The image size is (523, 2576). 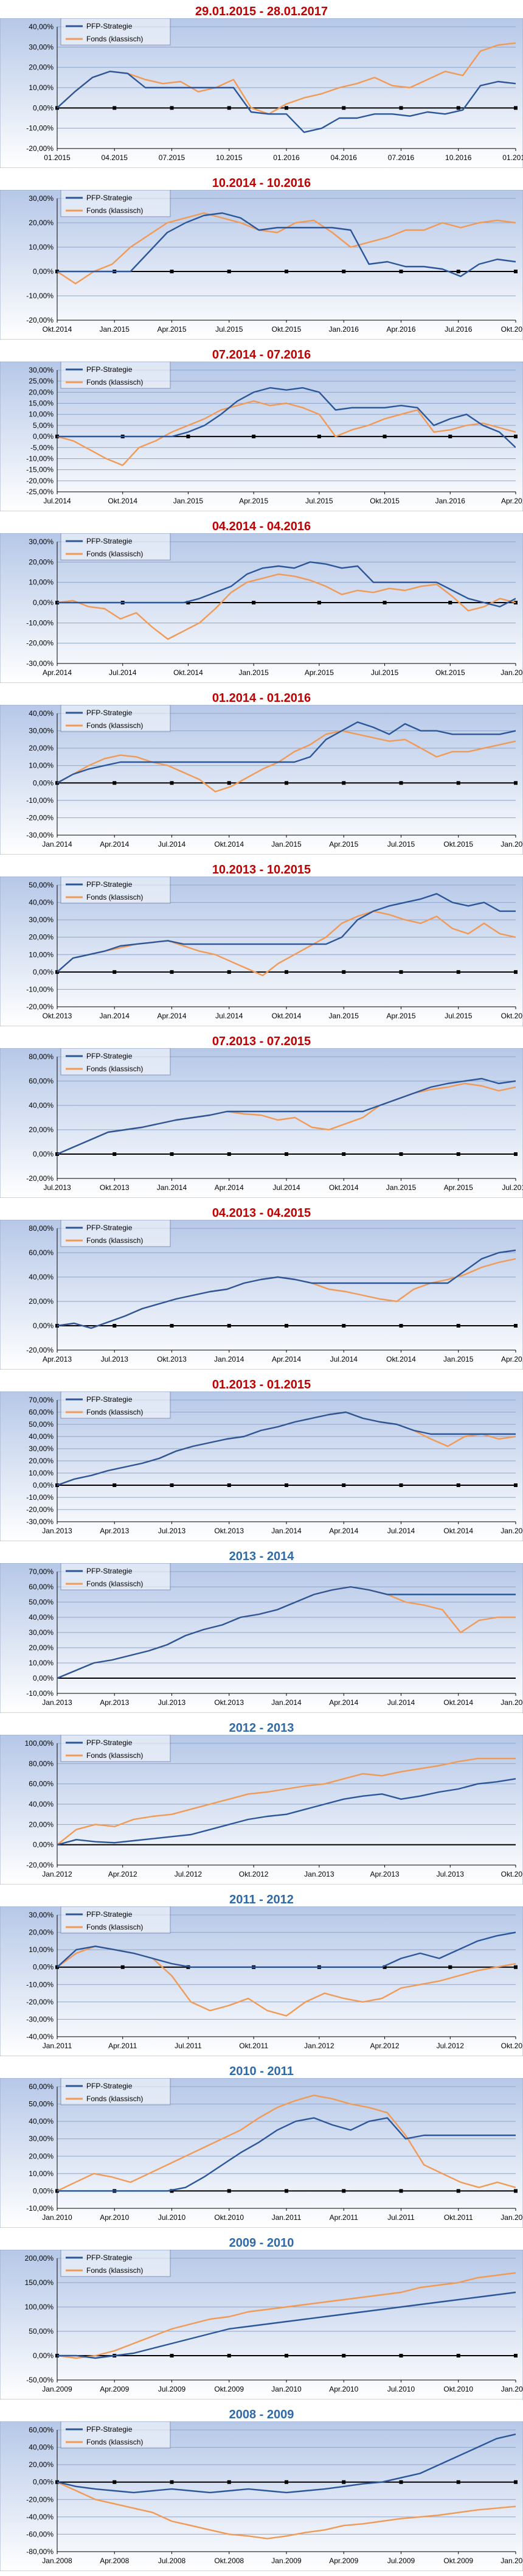 What do you see at coordinates (344, 844) in the screenshot?
I see `x-tick-label: Apr.2015` at bounding box center [344, 844].